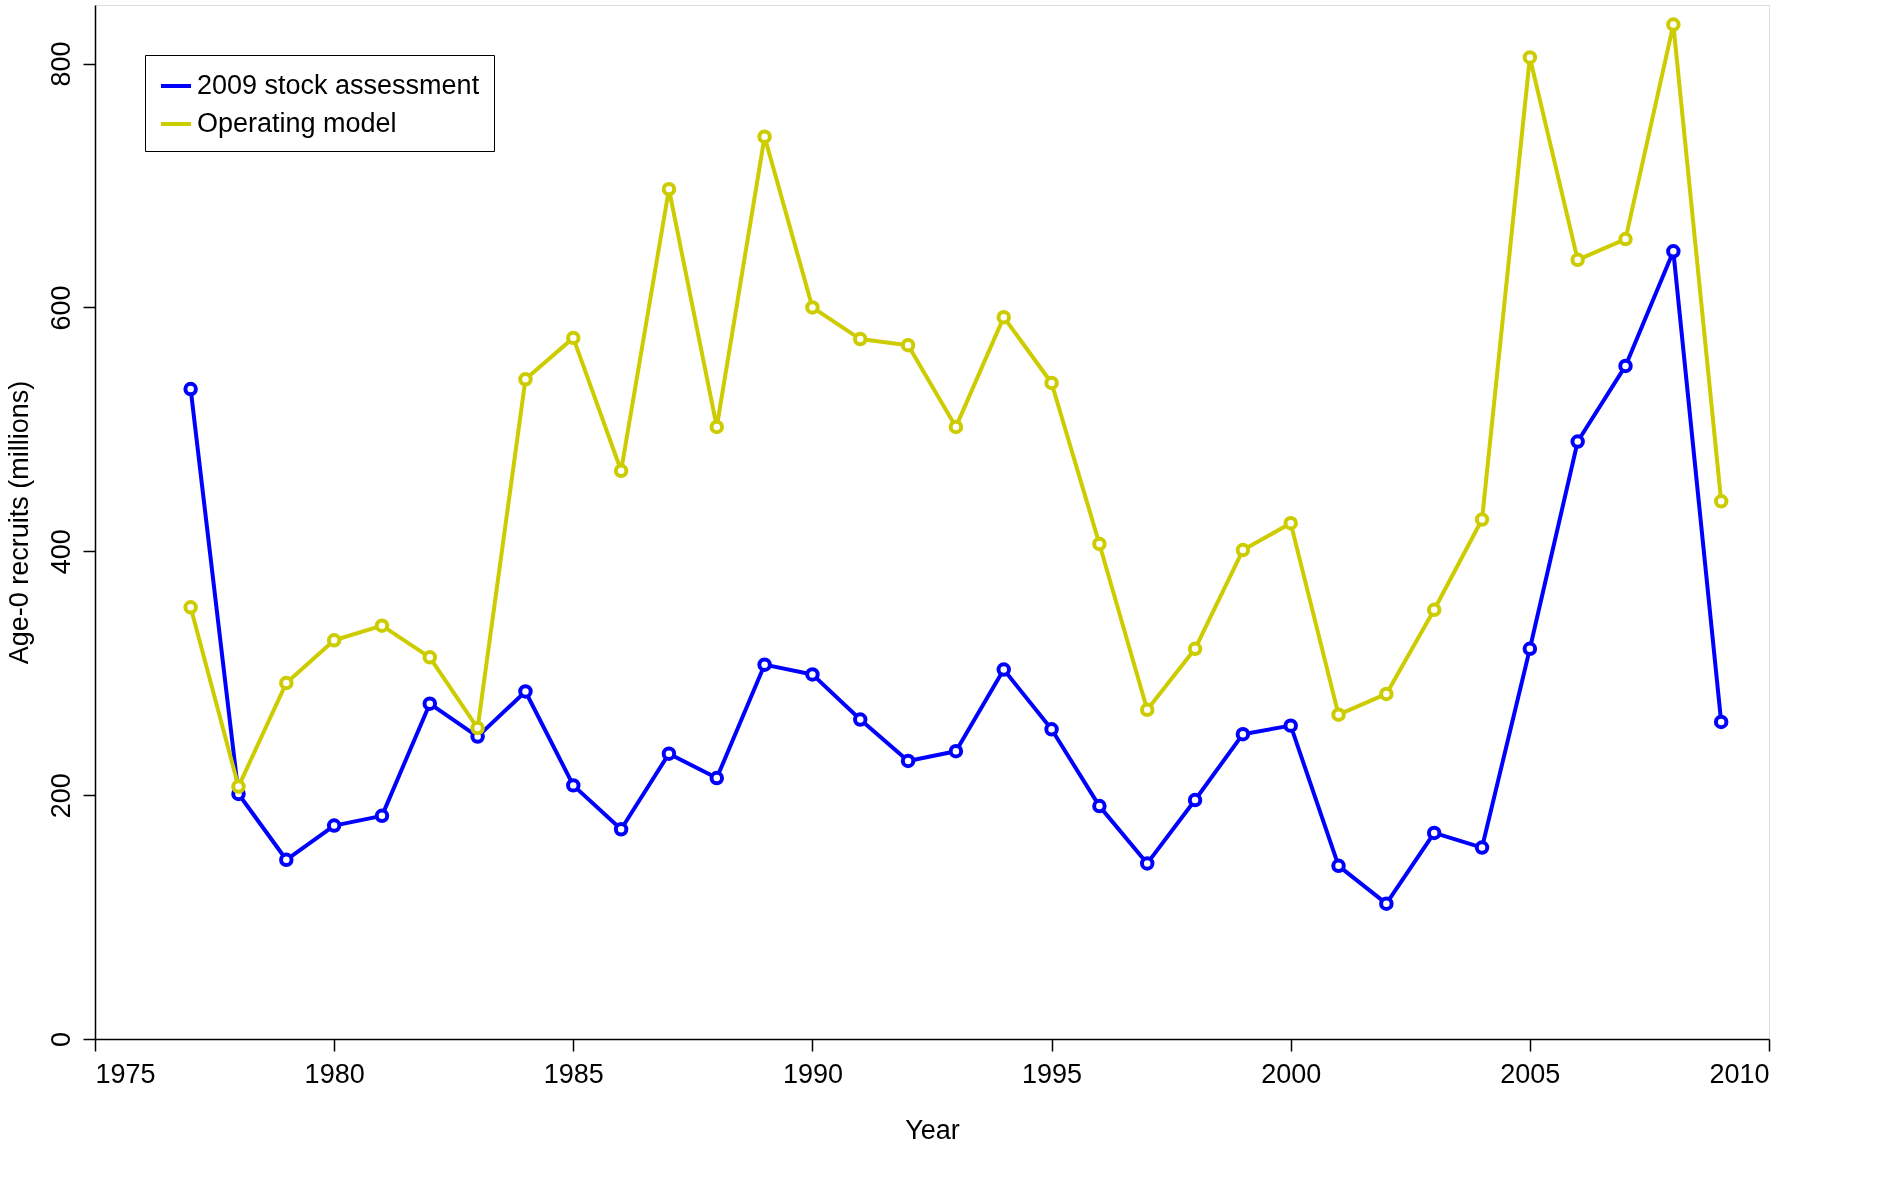 This screenshot has height=1195, width=1886. Describe the element at coordinates (1739, 1073) in the screenshot. I see `x-tick-label: 2010` at that location.